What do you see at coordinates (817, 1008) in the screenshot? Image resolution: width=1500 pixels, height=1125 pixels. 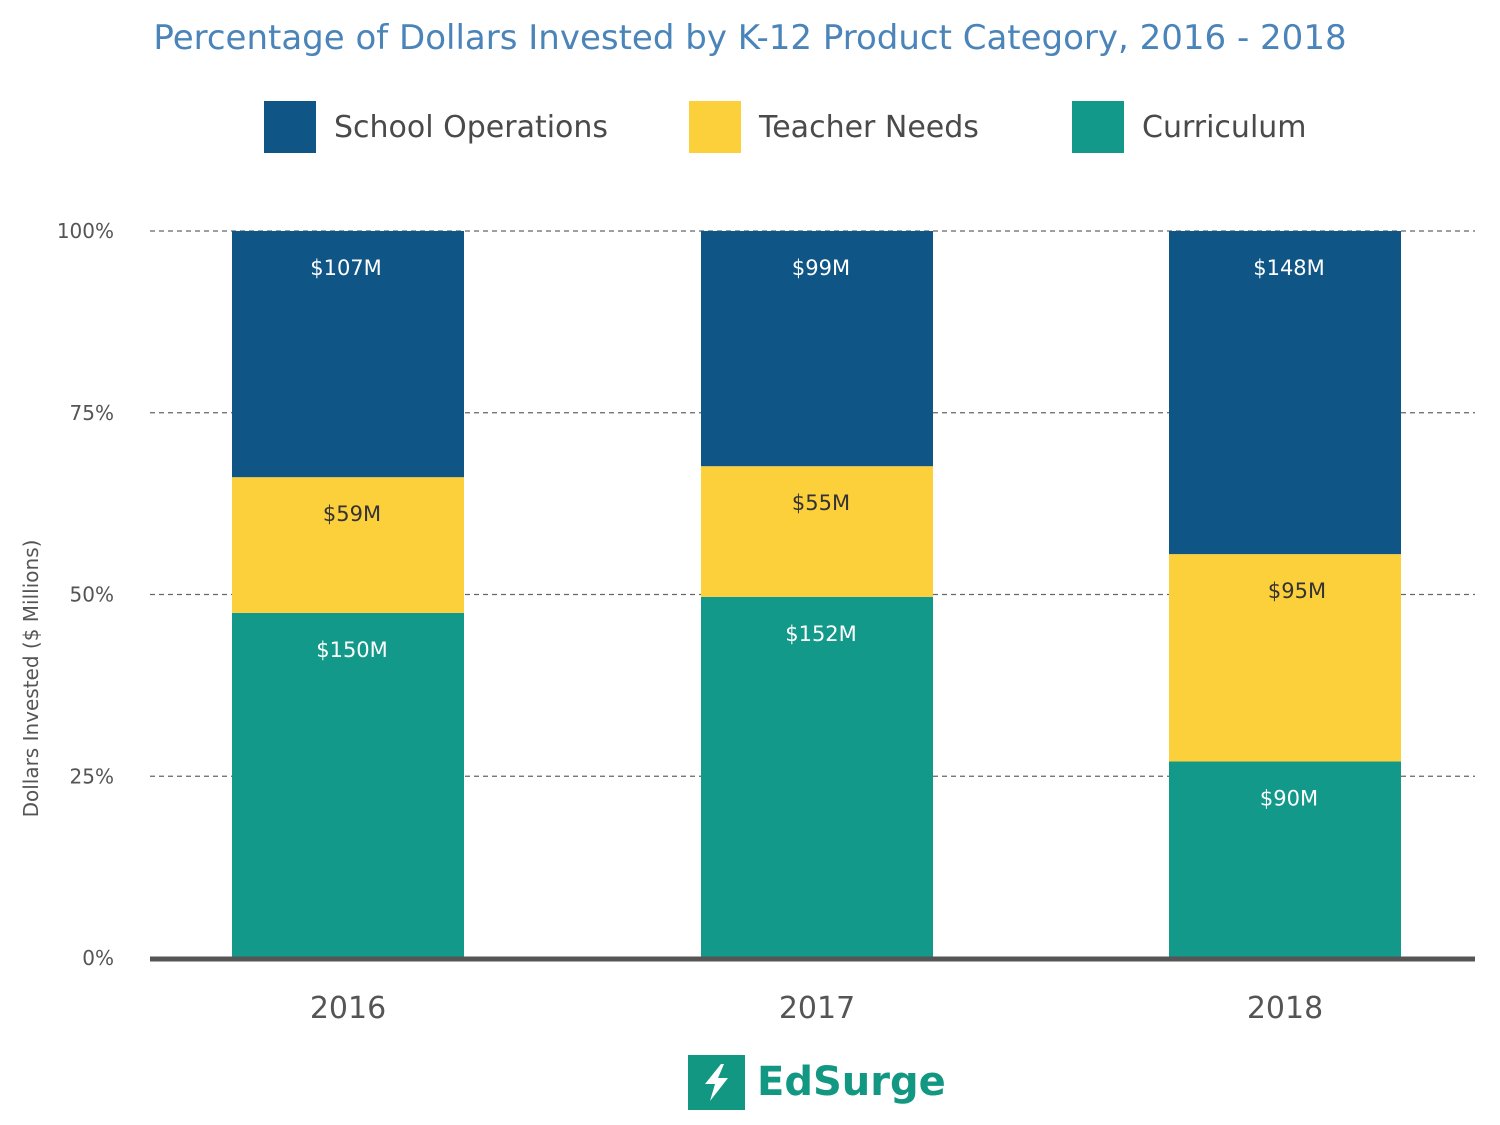 I see `x-tick-label-2017: 2017` at bounding box center [817, 1008].